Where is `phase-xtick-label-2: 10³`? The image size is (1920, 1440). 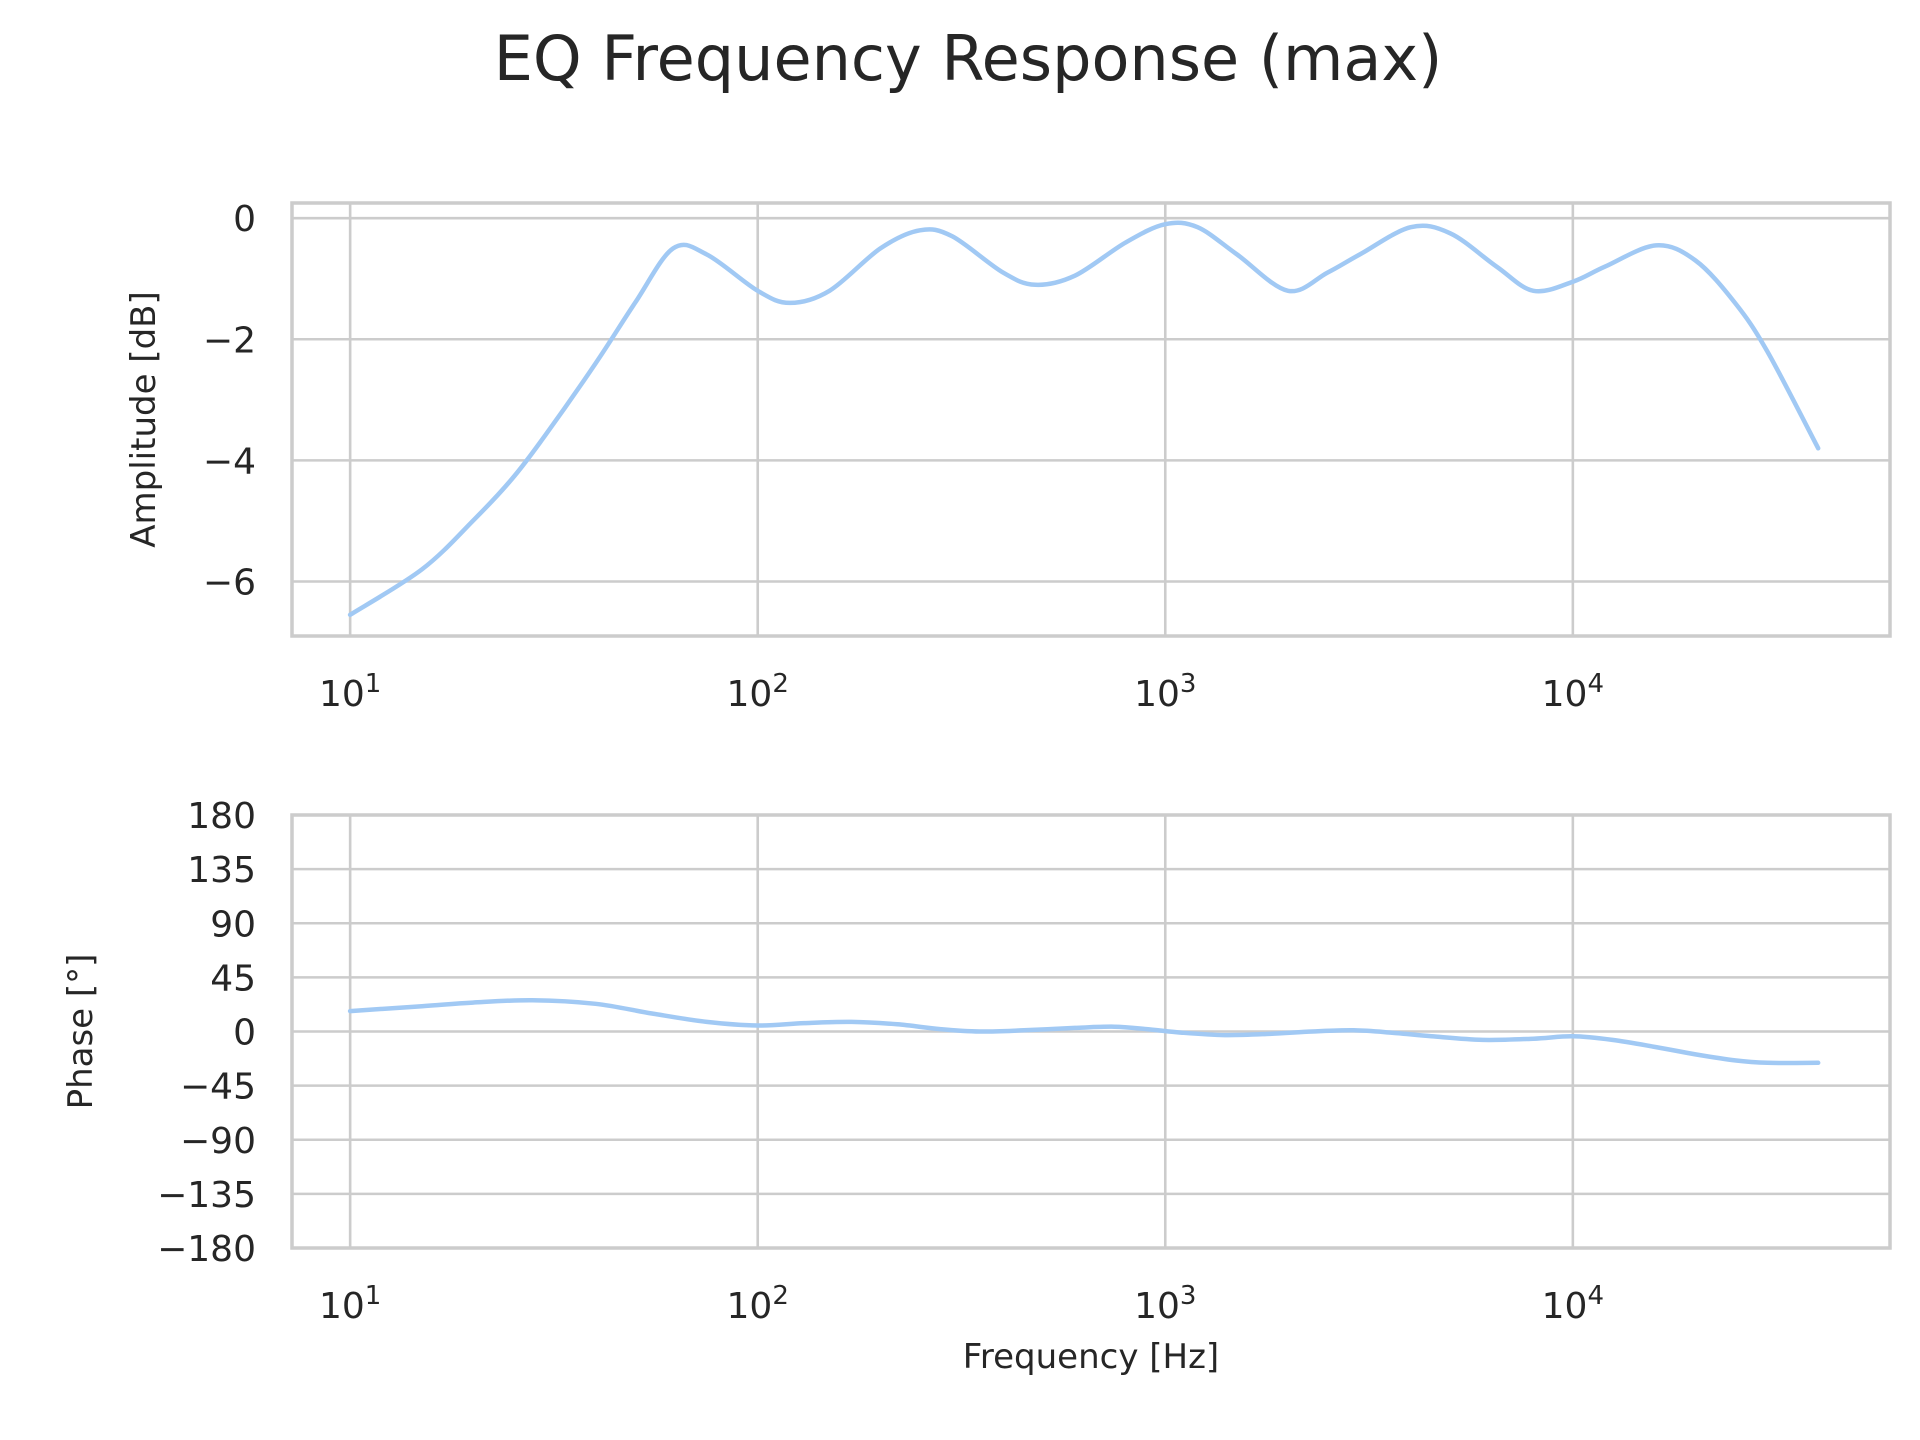 phase-xtick-label-2: 10³ is located at coordinates (1165, 1304).